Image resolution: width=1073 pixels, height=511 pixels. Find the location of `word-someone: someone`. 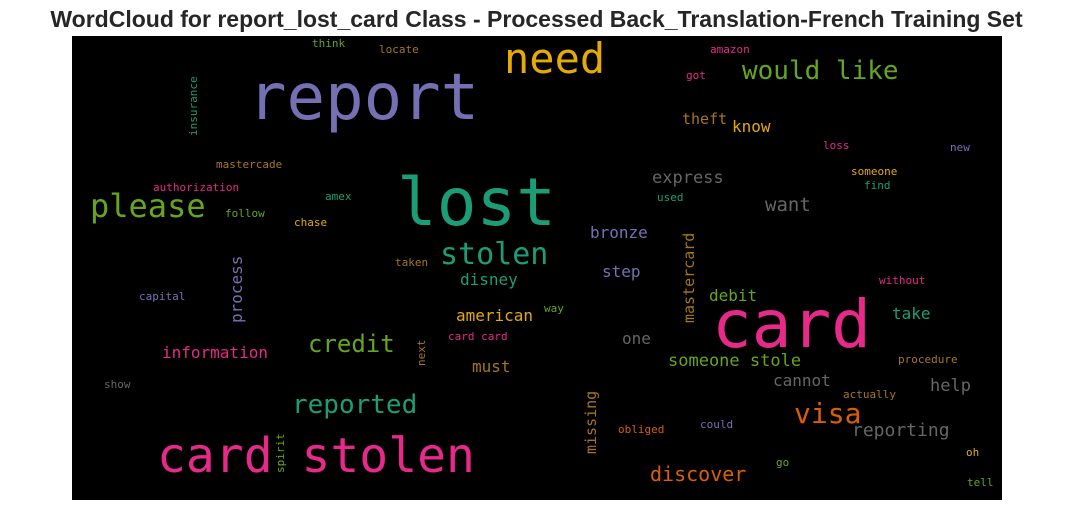

word-someone: someone is located at coordinates (874, 171).